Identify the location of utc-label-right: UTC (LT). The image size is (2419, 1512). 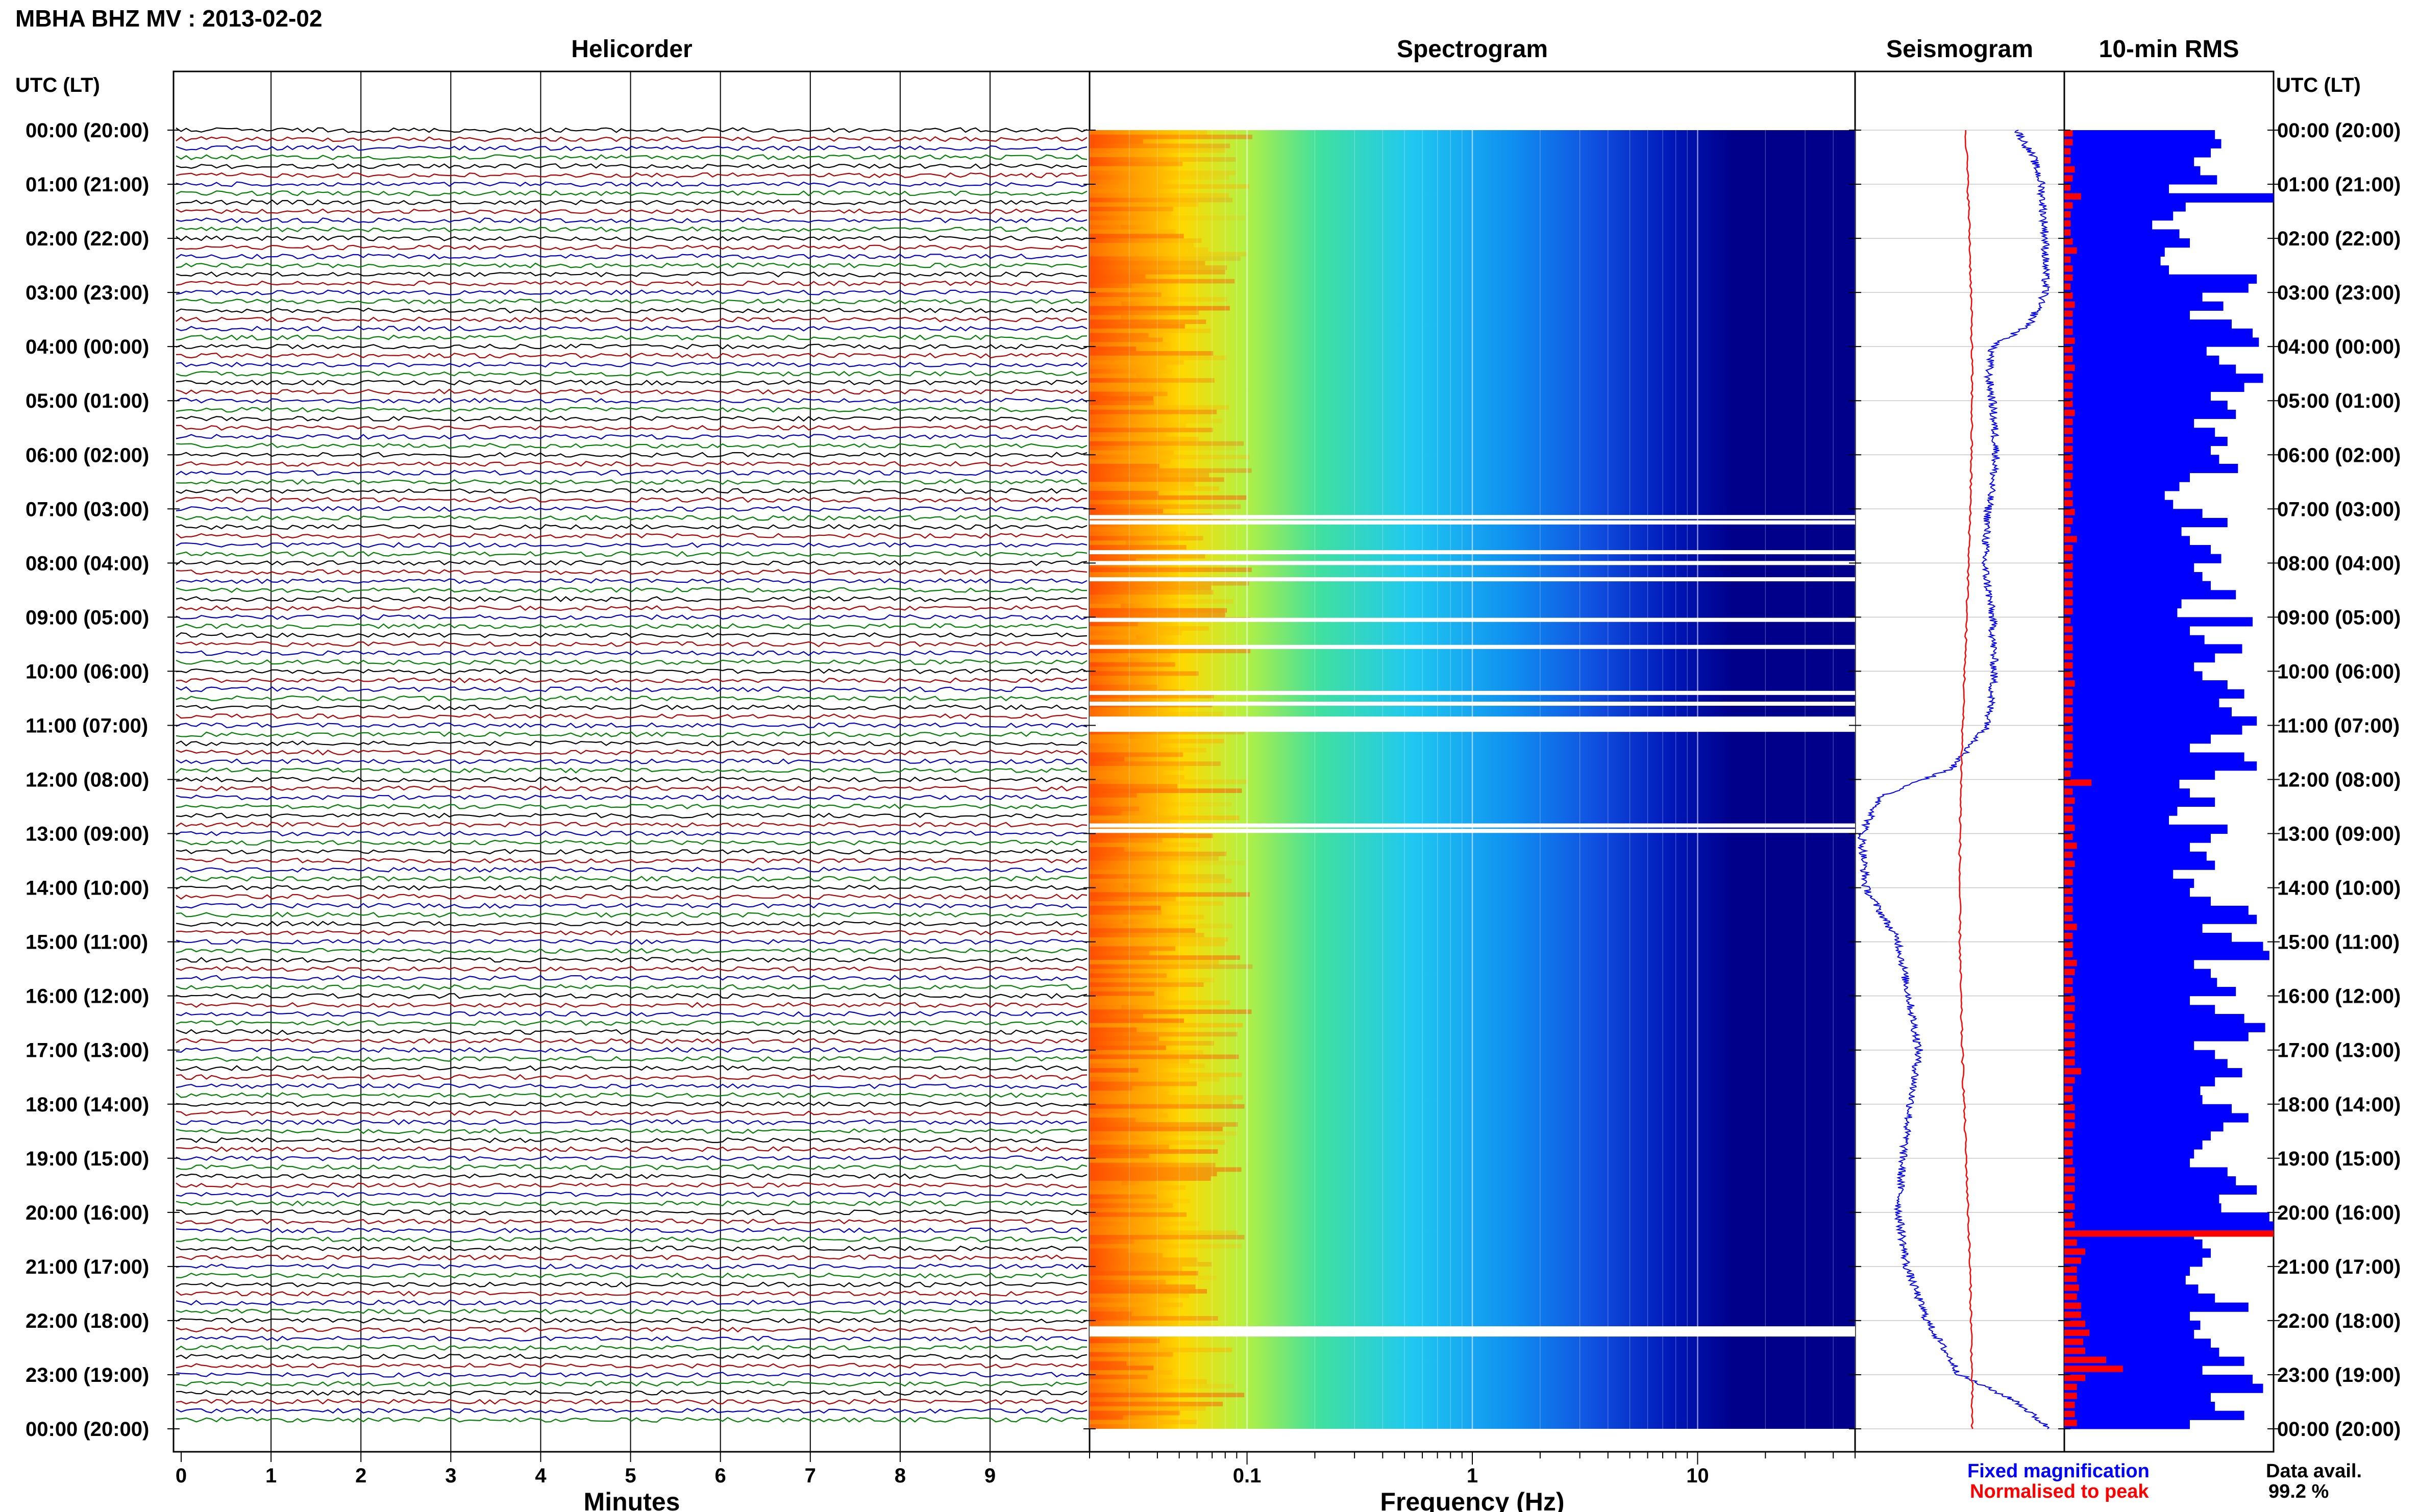
(2318, 85).